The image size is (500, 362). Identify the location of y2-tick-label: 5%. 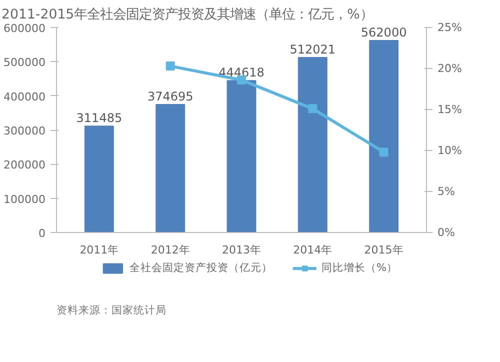
(446, 191).